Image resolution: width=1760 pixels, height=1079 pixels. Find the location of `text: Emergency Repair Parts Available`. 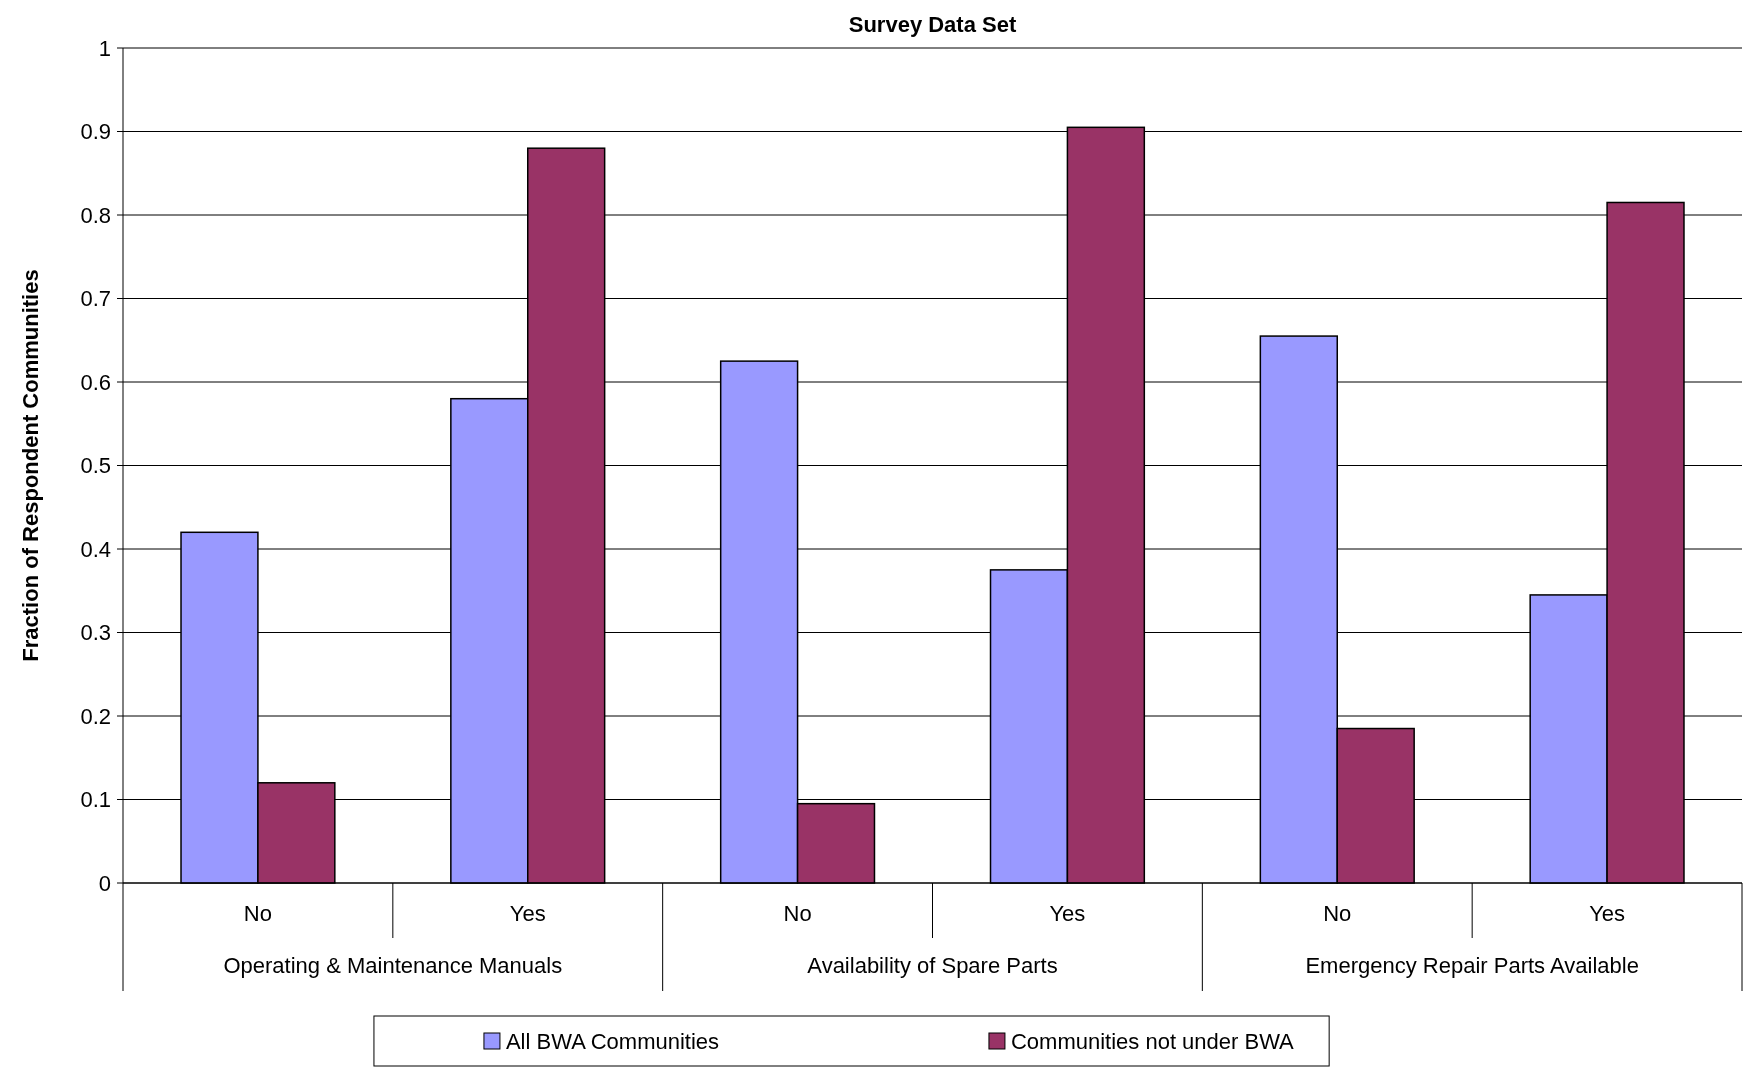

text: Emergency Repair Parts Available is located at coordinates (1472, 965).